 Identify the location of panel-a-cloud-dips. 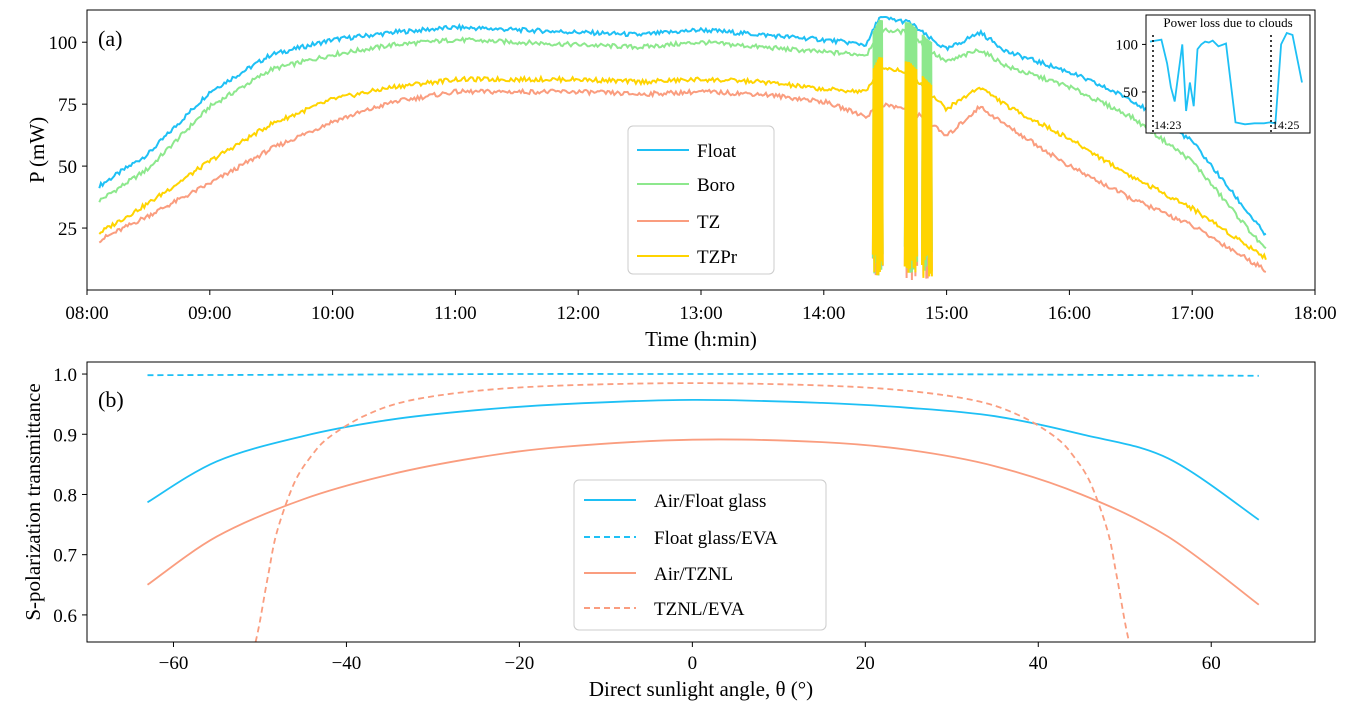
(902, 150).